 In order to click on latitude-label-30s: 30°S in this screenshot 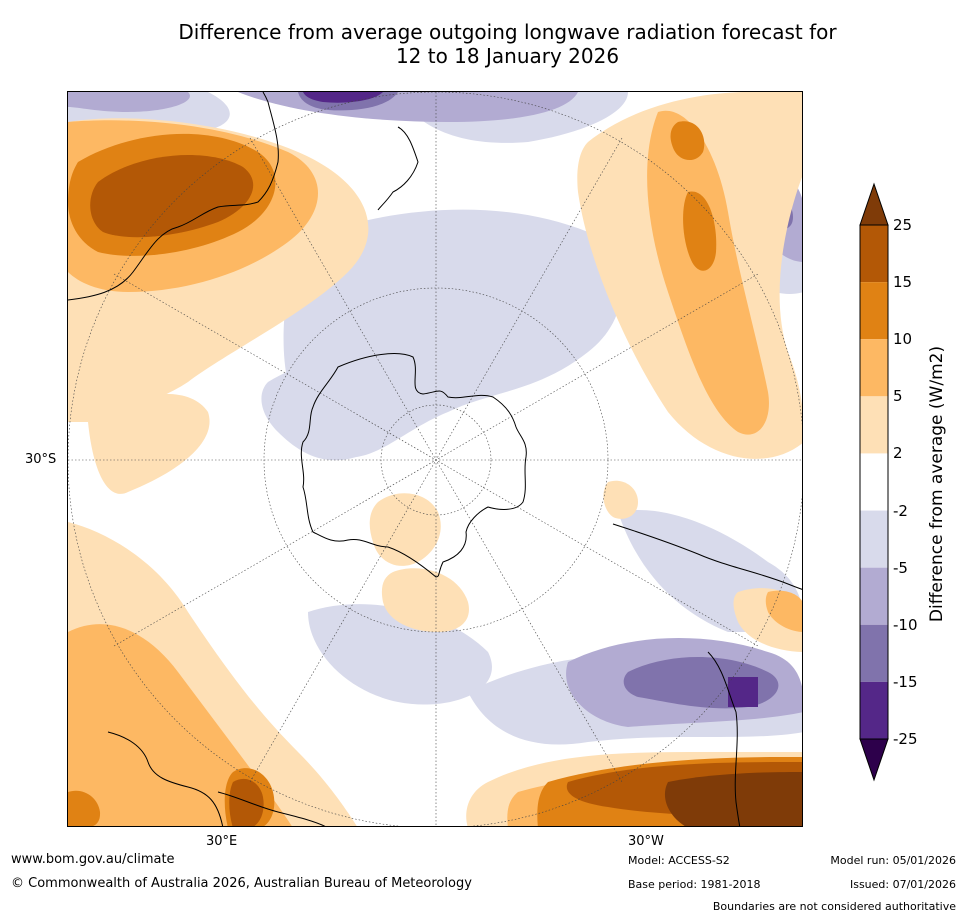, I will do `click(41, 459)`.